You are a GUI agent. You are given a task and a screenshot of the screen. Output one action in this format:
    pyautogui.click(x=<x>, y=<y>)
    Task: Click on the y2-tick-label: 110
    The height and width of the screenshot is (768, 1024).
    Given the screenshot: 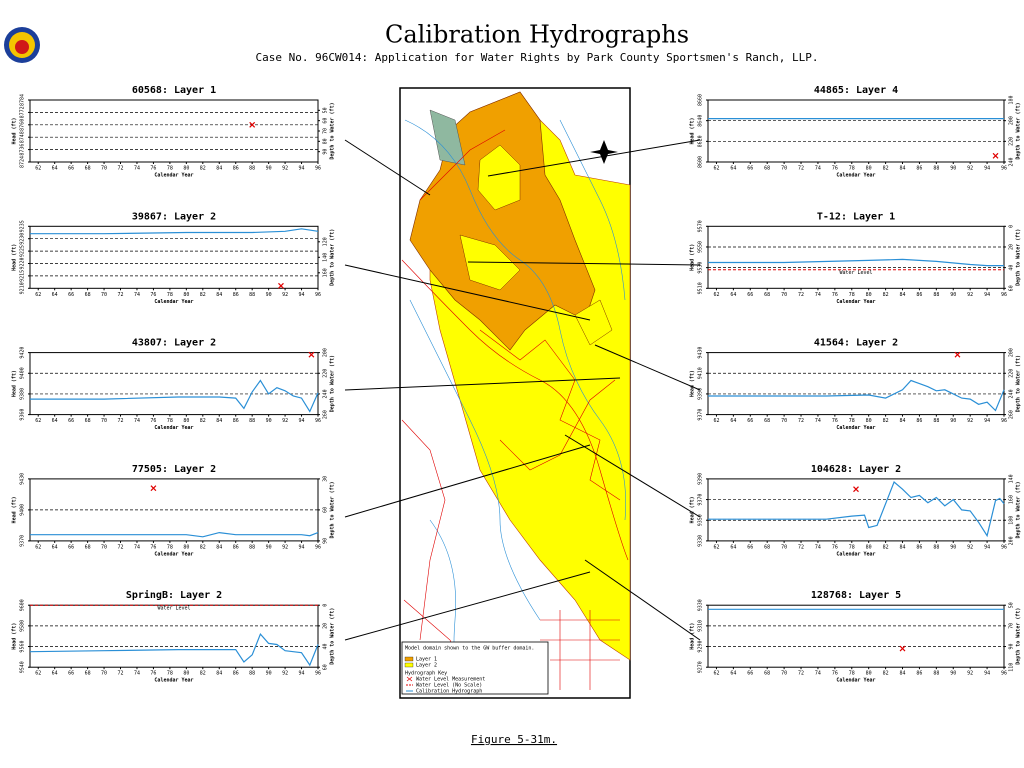 What is the action you would take?
    pyautogui.click(x=1012, y=667)
    